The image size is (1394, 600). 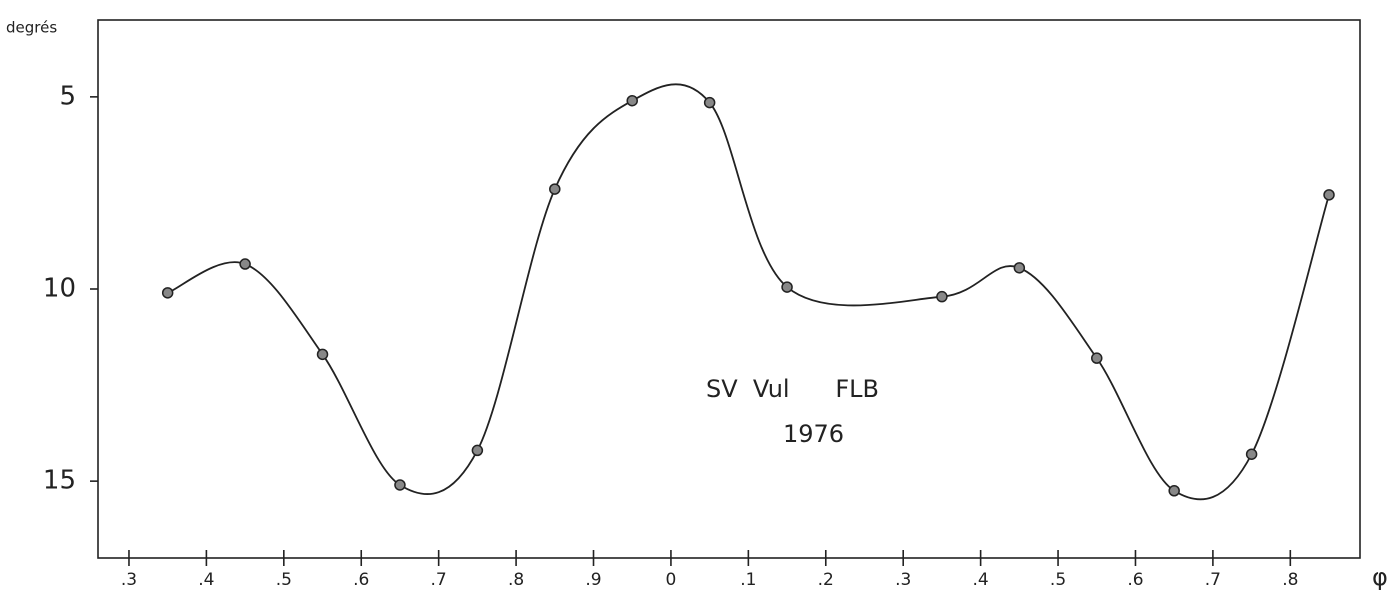 I want to click on annotation: 1976, so click(x=813, y=434).